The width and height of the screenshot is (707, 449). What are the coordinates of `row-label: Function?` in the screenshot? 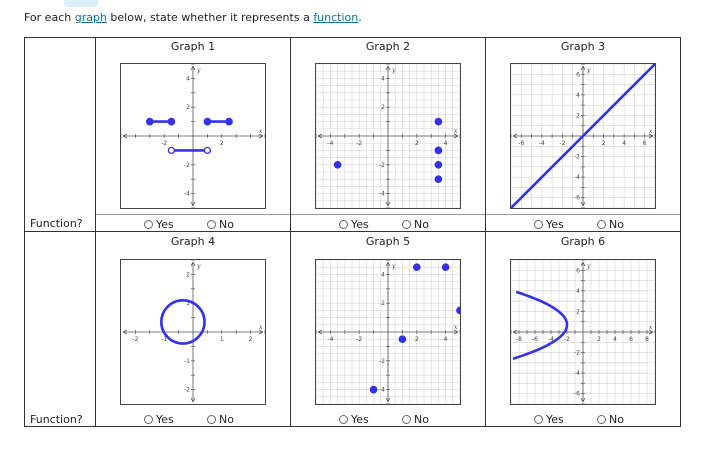 It's located at (56, 223).